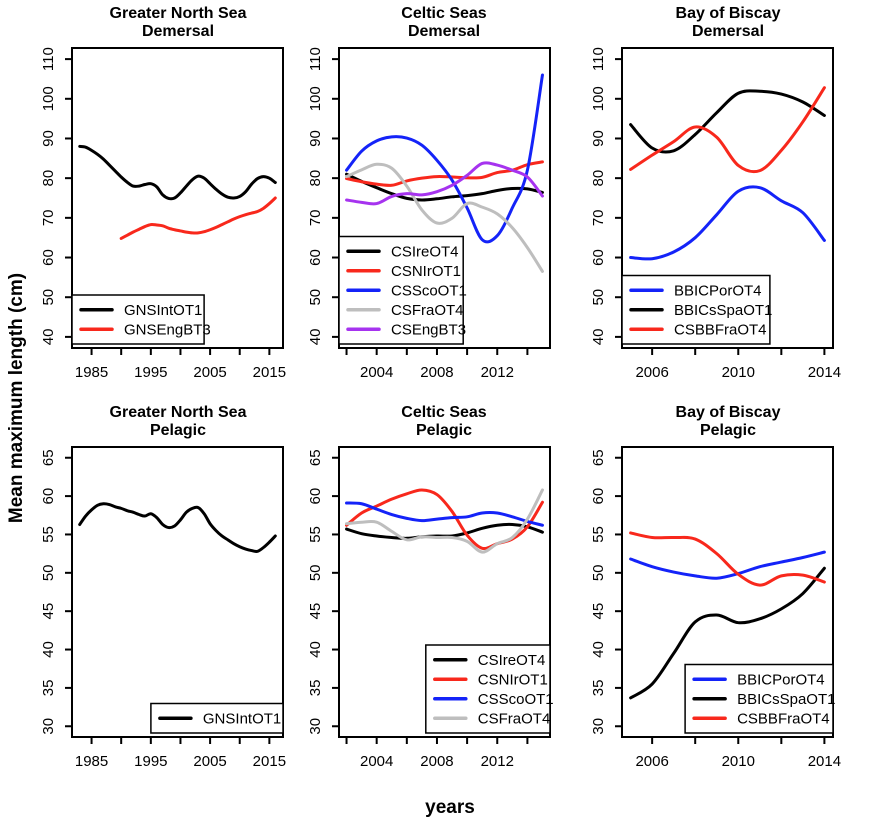  What do you see at coordinates (443, 23) in the screenshot?
I see `panel-title-celtic-seas-demersal: Celtic Seas Demersal` at bounding box center [443, 23].